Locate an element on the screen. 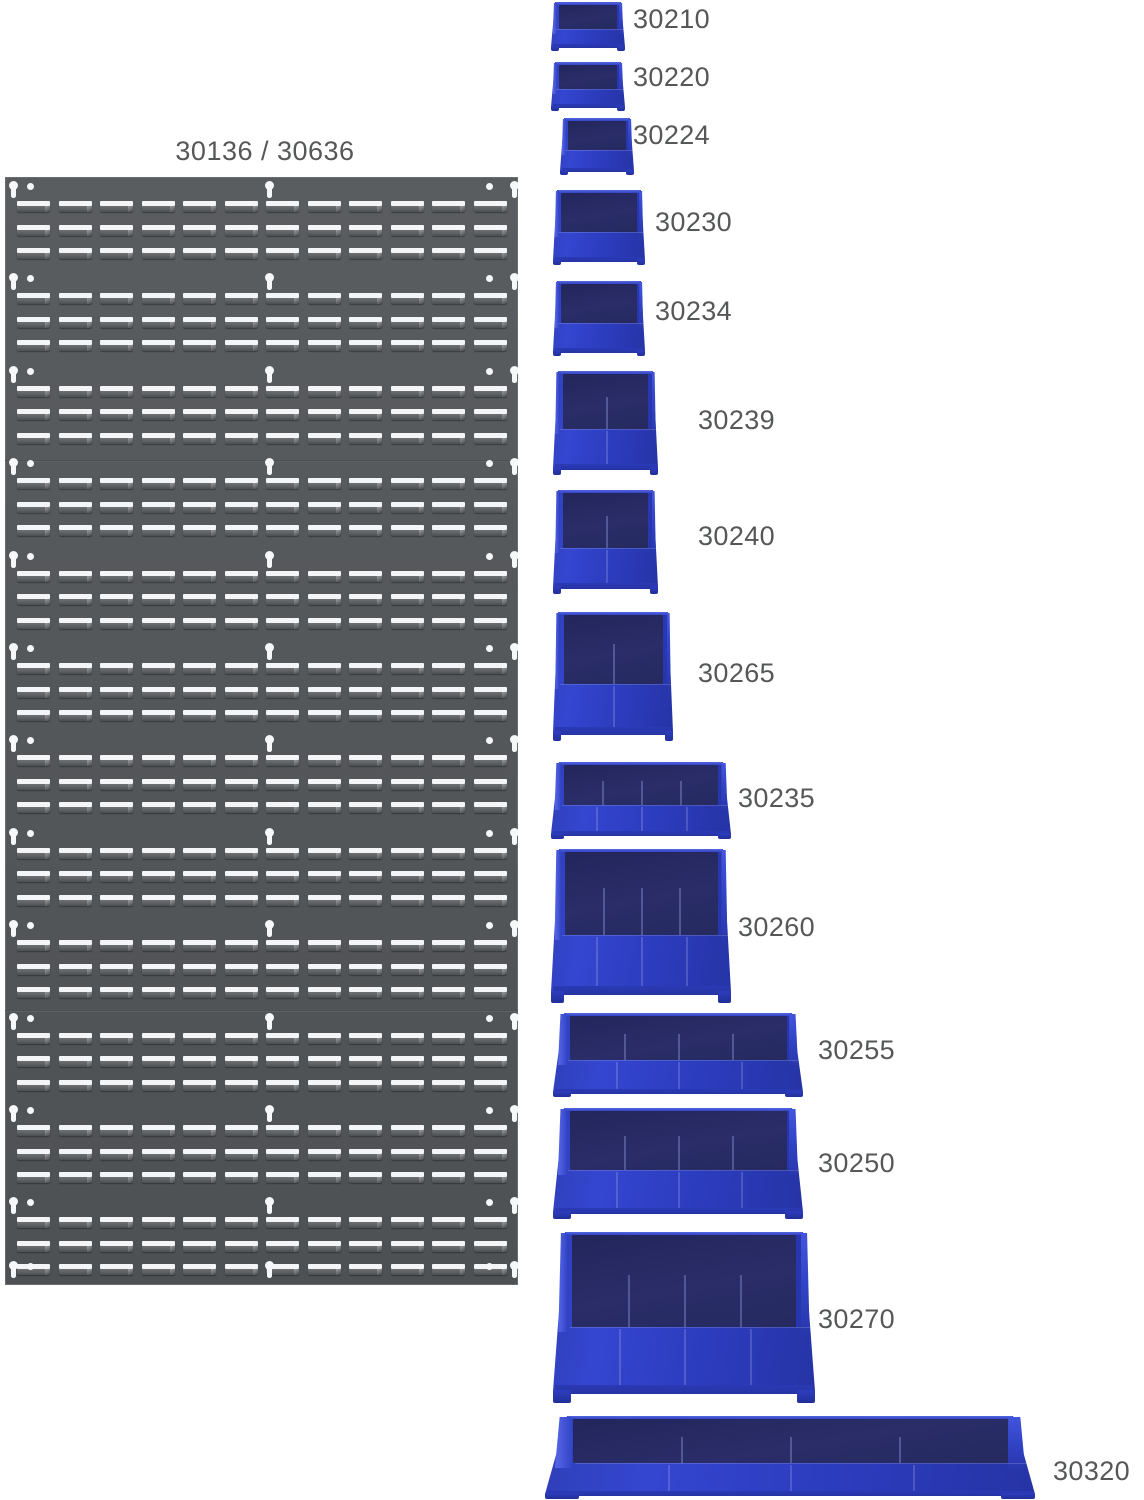 The width and height of the screenshot is (1144, 1500). bin-top-edge is located at coordinates (684, 1233).